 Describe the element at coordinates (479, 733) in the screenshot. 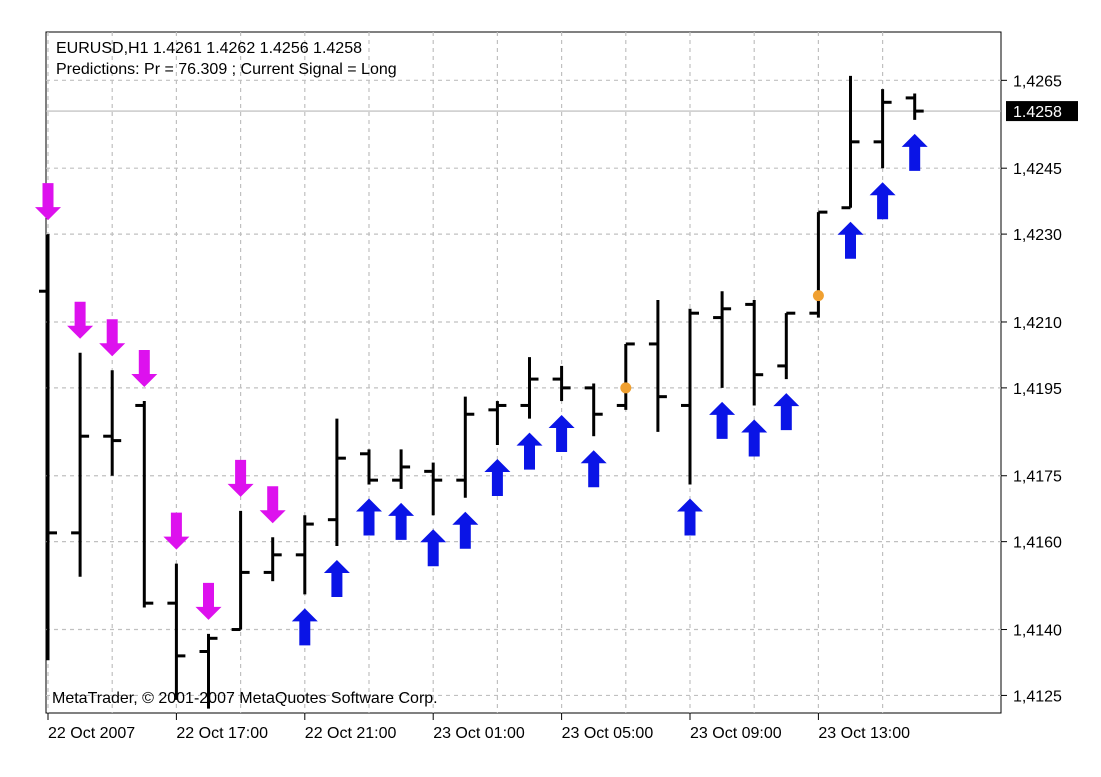

I see `x-tick-label: 23 Oct 01:00` at that location.